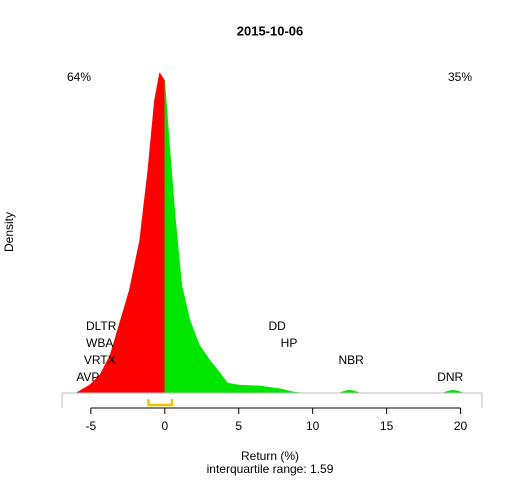 The height and width of the screenshot is (485, 512). Describe the element at coordinates (289, 343) in the screenshot. I see `stock-label: HP` at that location.